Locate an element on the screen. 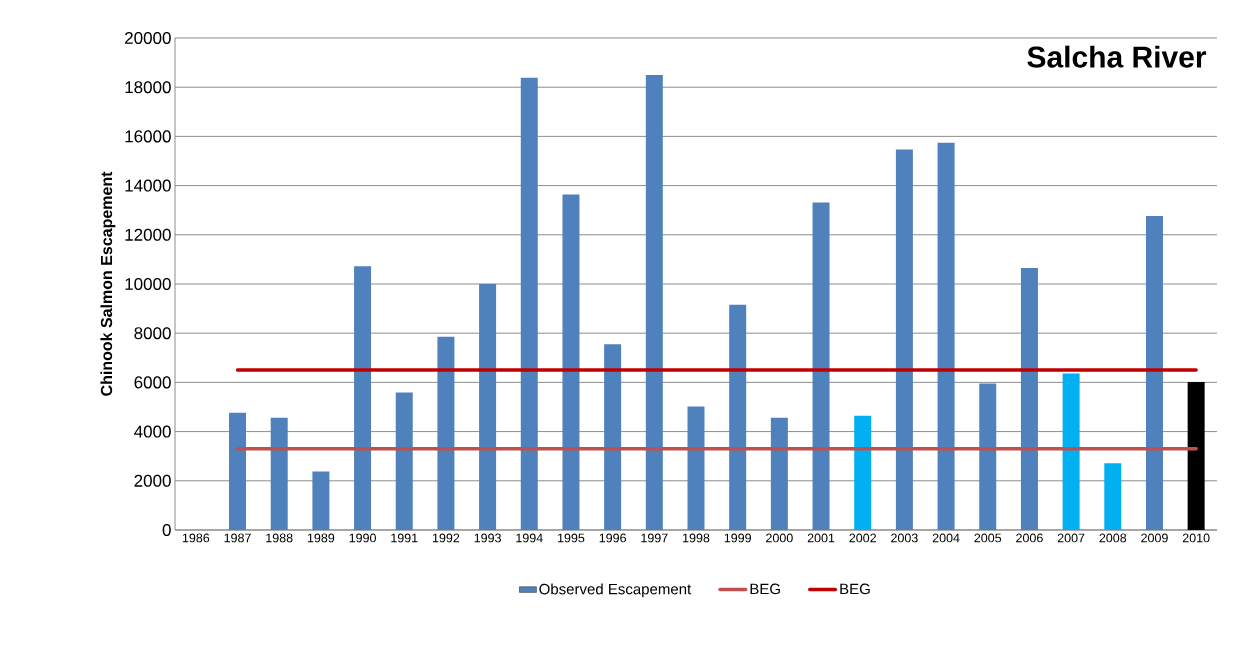 The width and height of the screenshot is (1253, 647). x-tick-label: 2007 is located at coordinates (1071, 538).